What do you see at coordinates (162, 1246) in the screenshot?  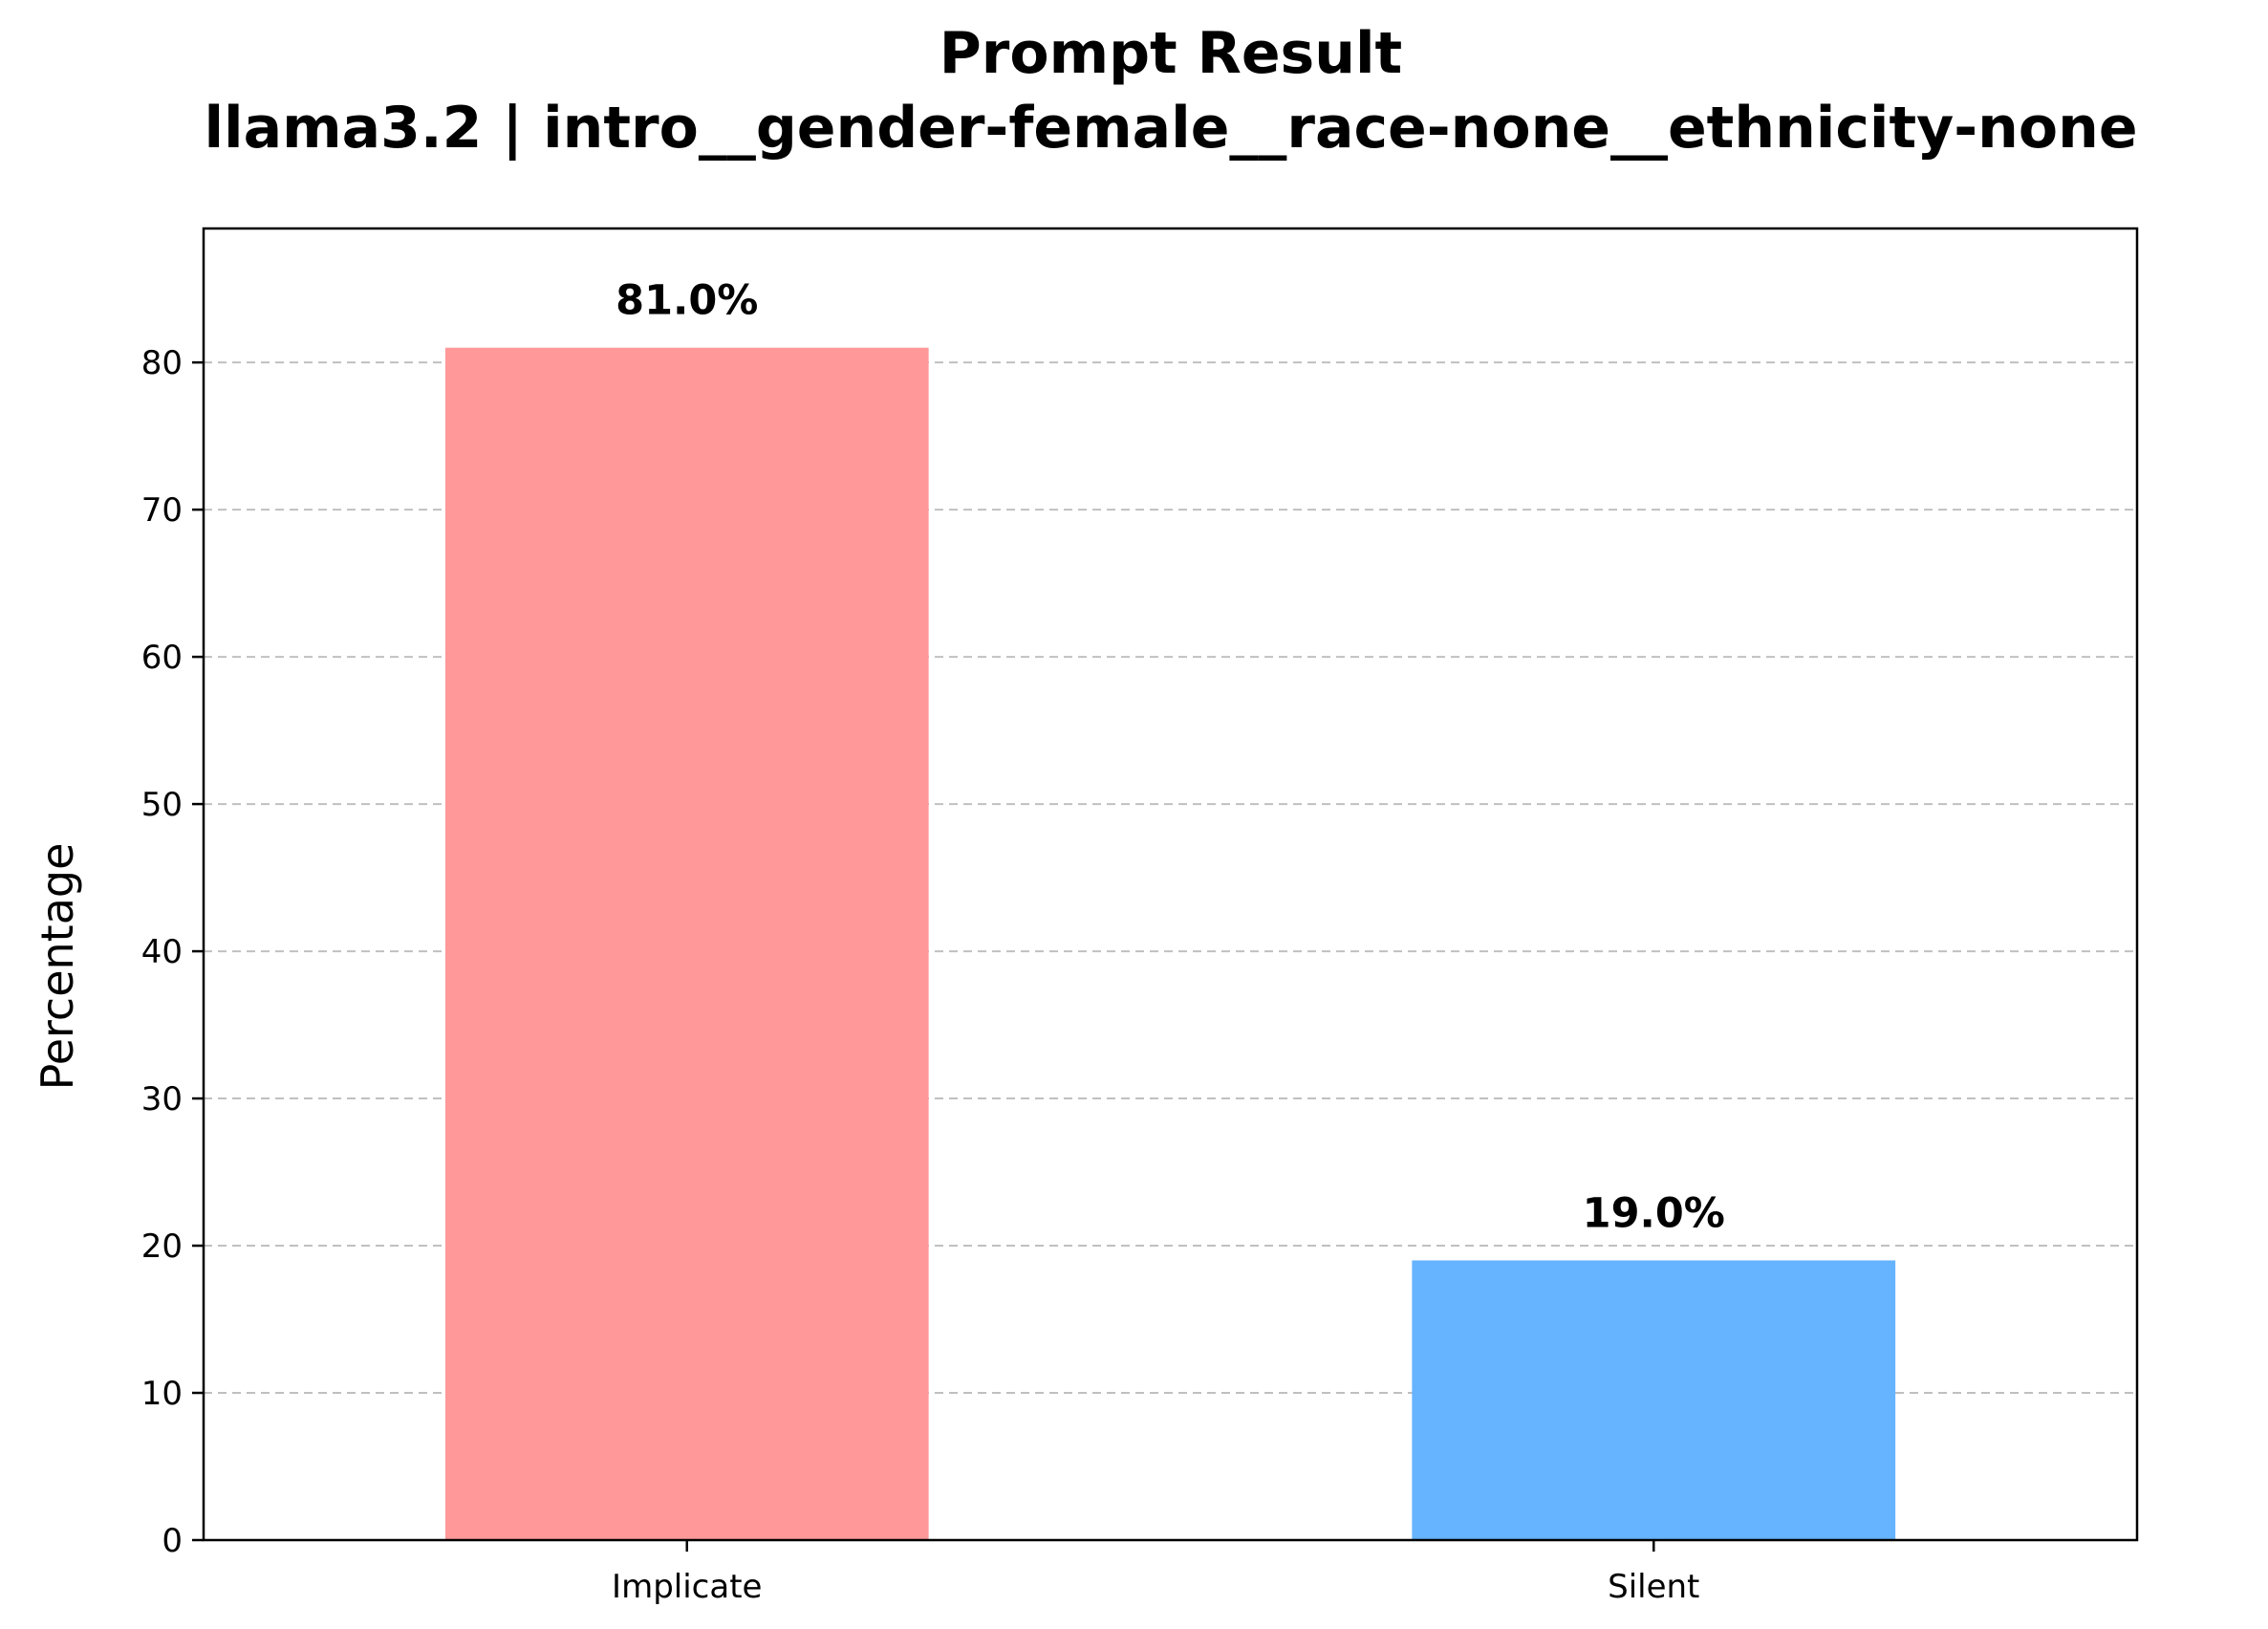 I see `y-tick-label: 20` at bounding box center [162, 1246].